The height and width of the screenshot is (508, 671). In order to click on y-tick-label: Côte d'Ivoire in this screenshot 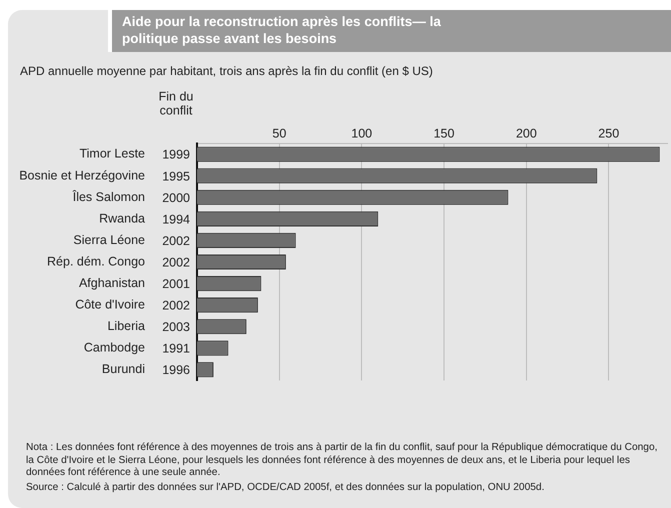, I will do `click(110, 305)`.